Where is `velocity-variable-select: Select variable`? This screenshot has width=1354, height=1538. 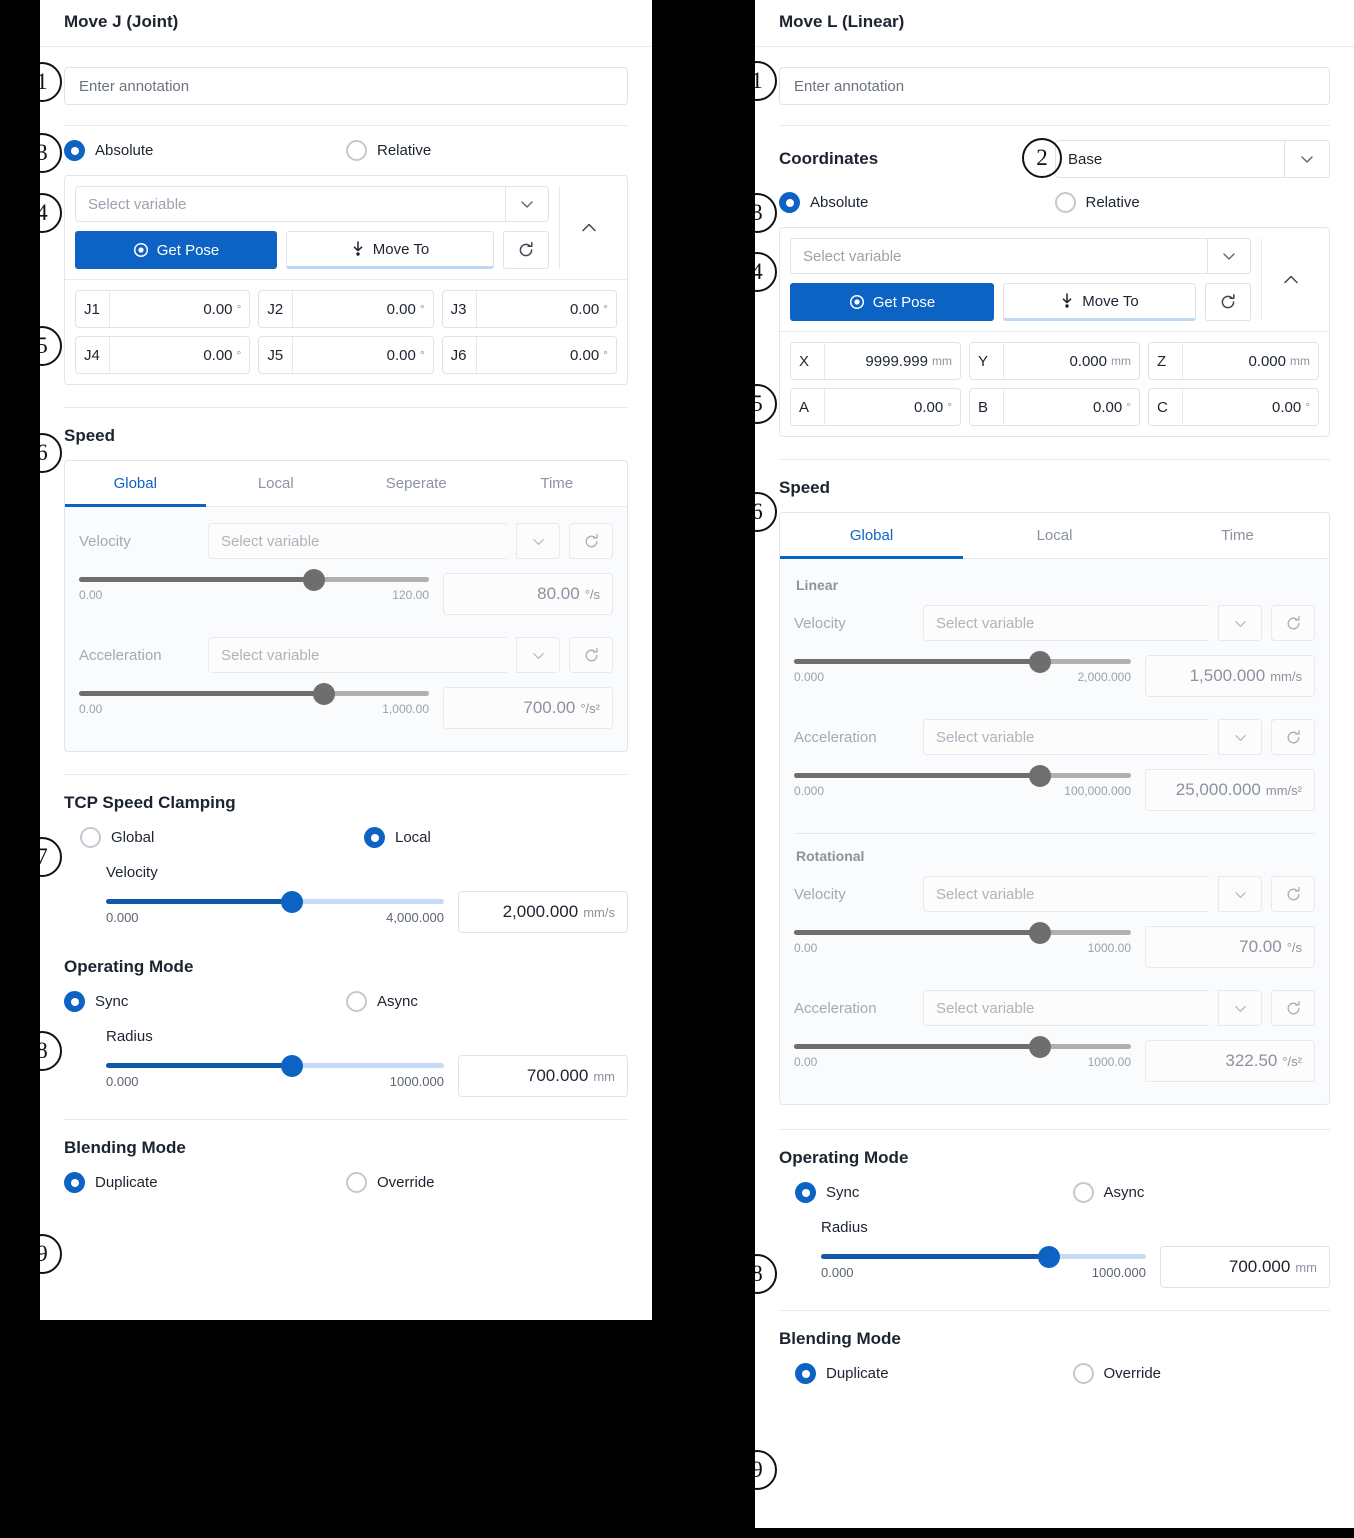
velocity-variable-select: Select variable is located at coordinates (357, 541).